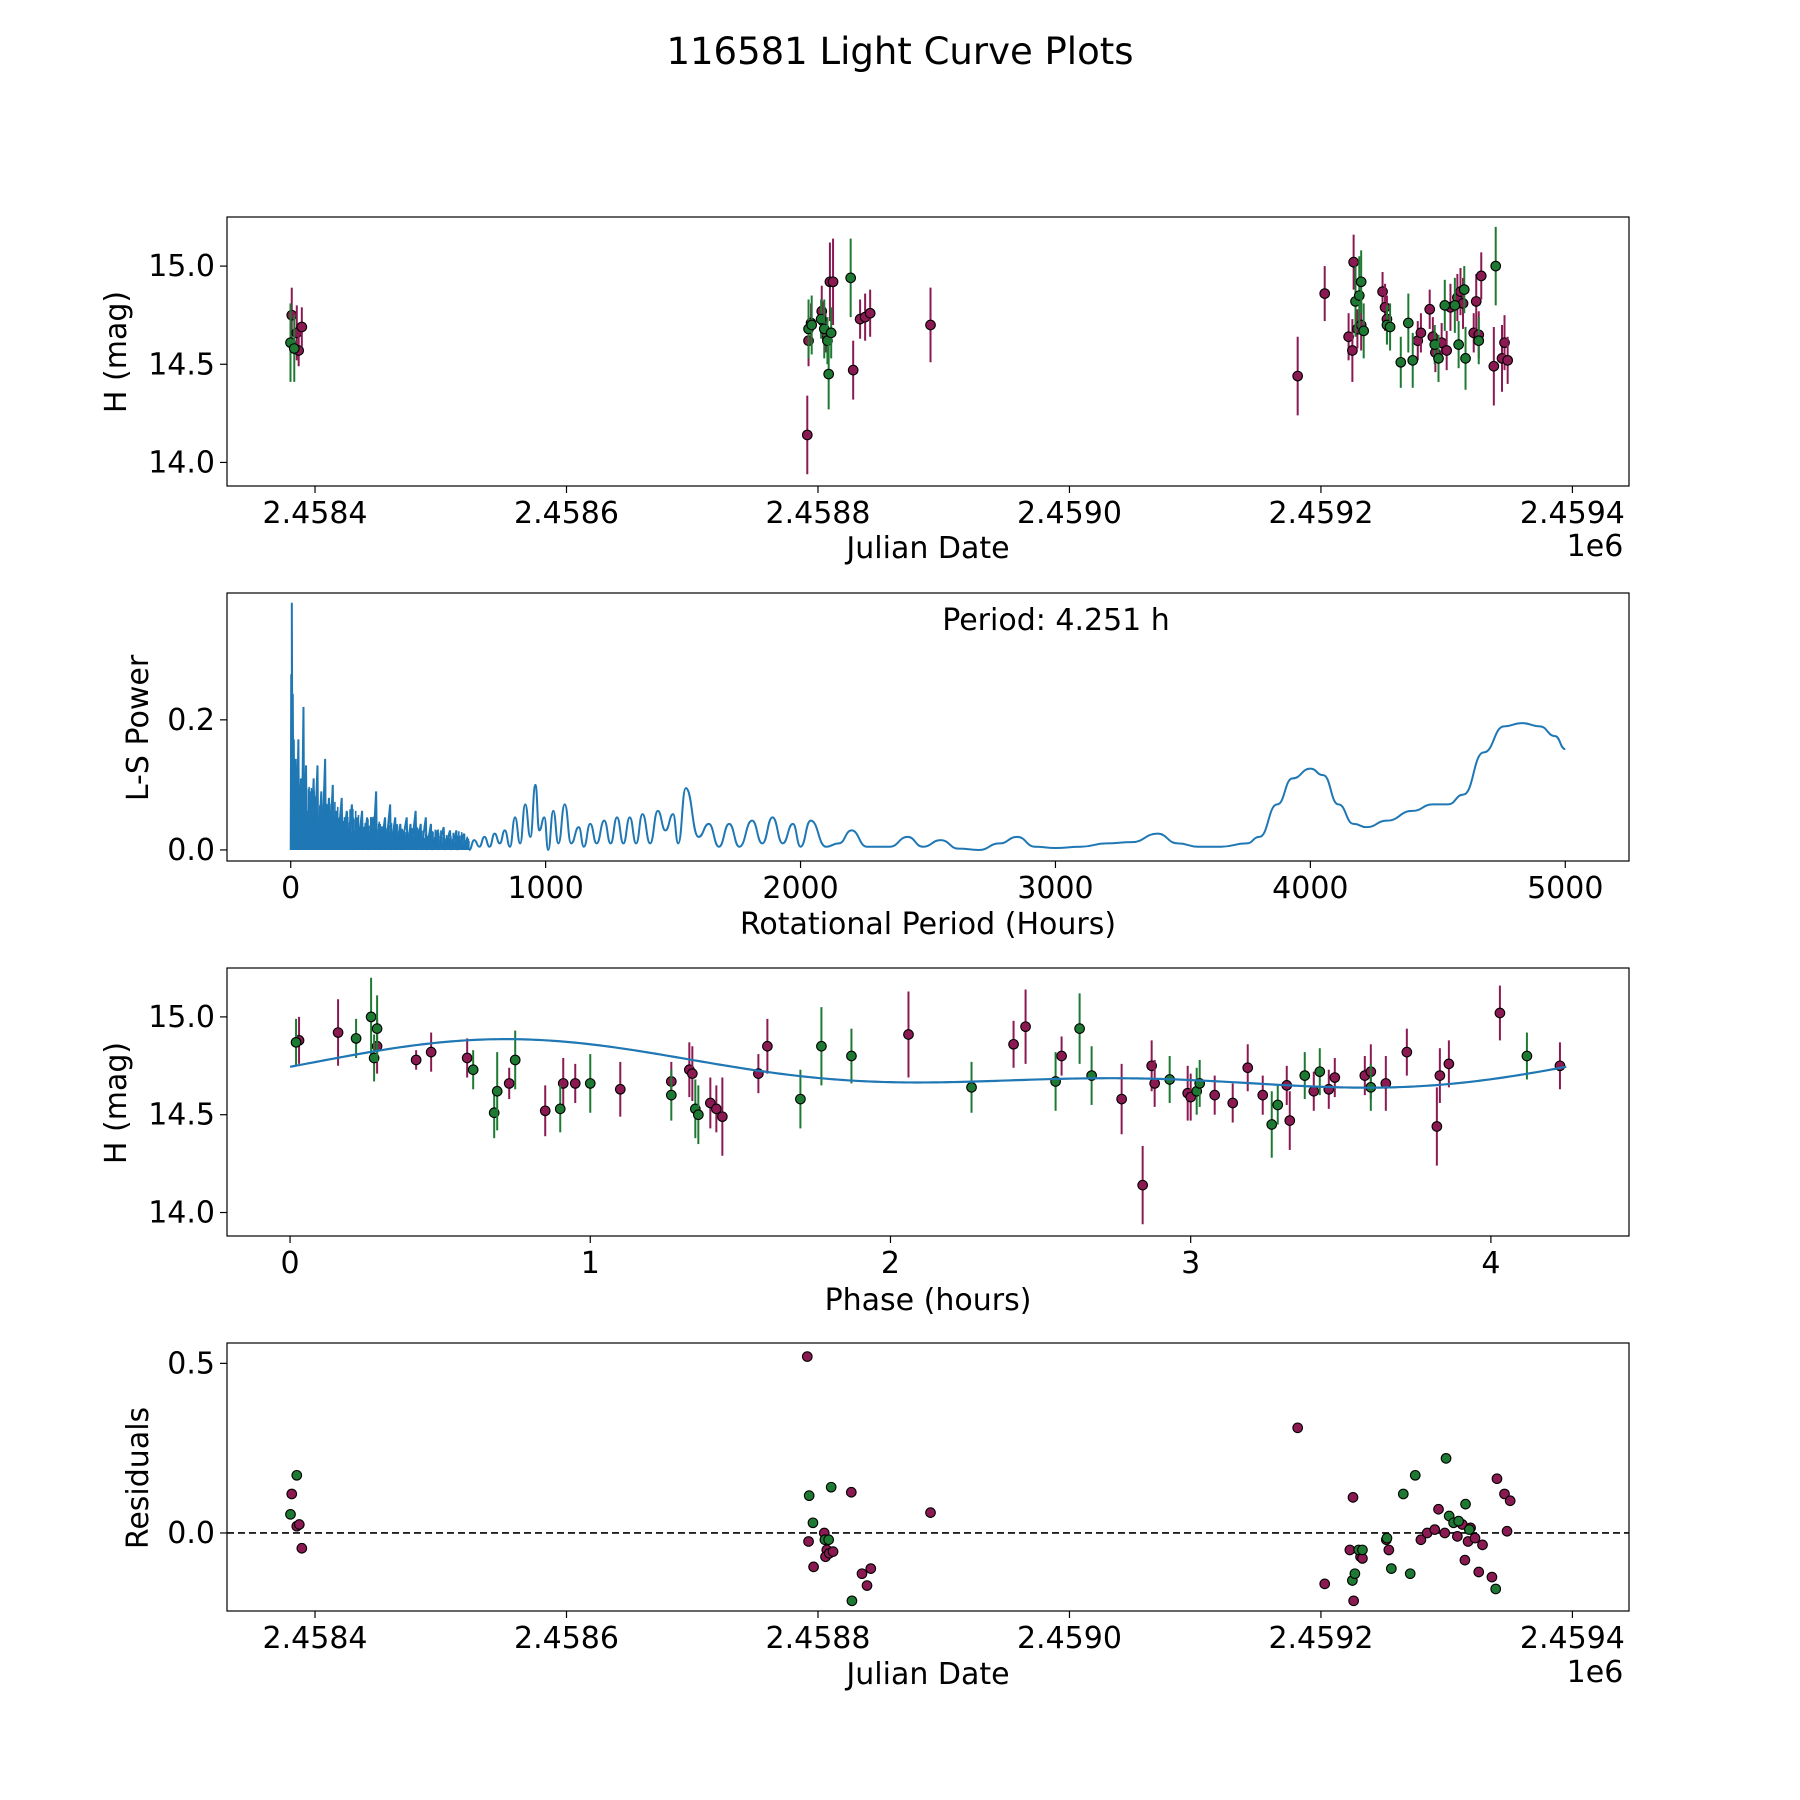  What do you see at coordinates (191, 720) in the screenshot?
I see `periodogram-ytick-label: 0.2` at bounding box center [191, 720].